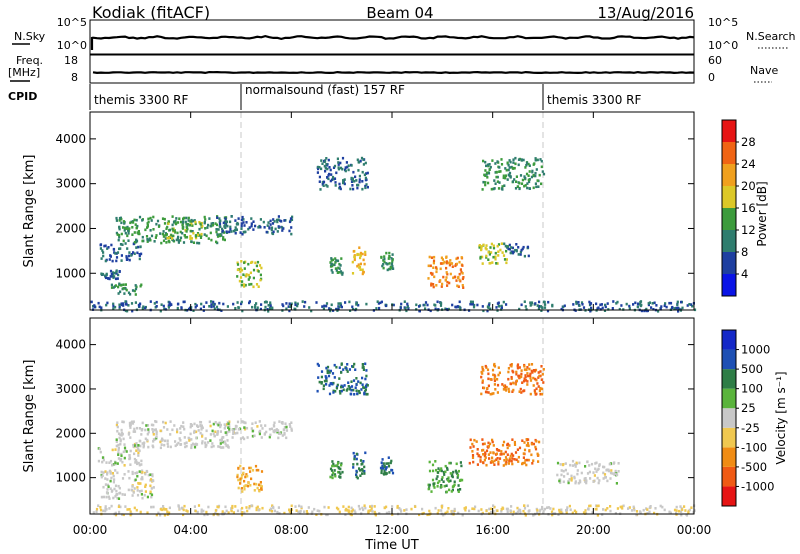 This screenshot has height=554, width=800. Describe the element at coordinates (30, 36) in the screenshot. I see `nsky-label: N.Sky` at that location.